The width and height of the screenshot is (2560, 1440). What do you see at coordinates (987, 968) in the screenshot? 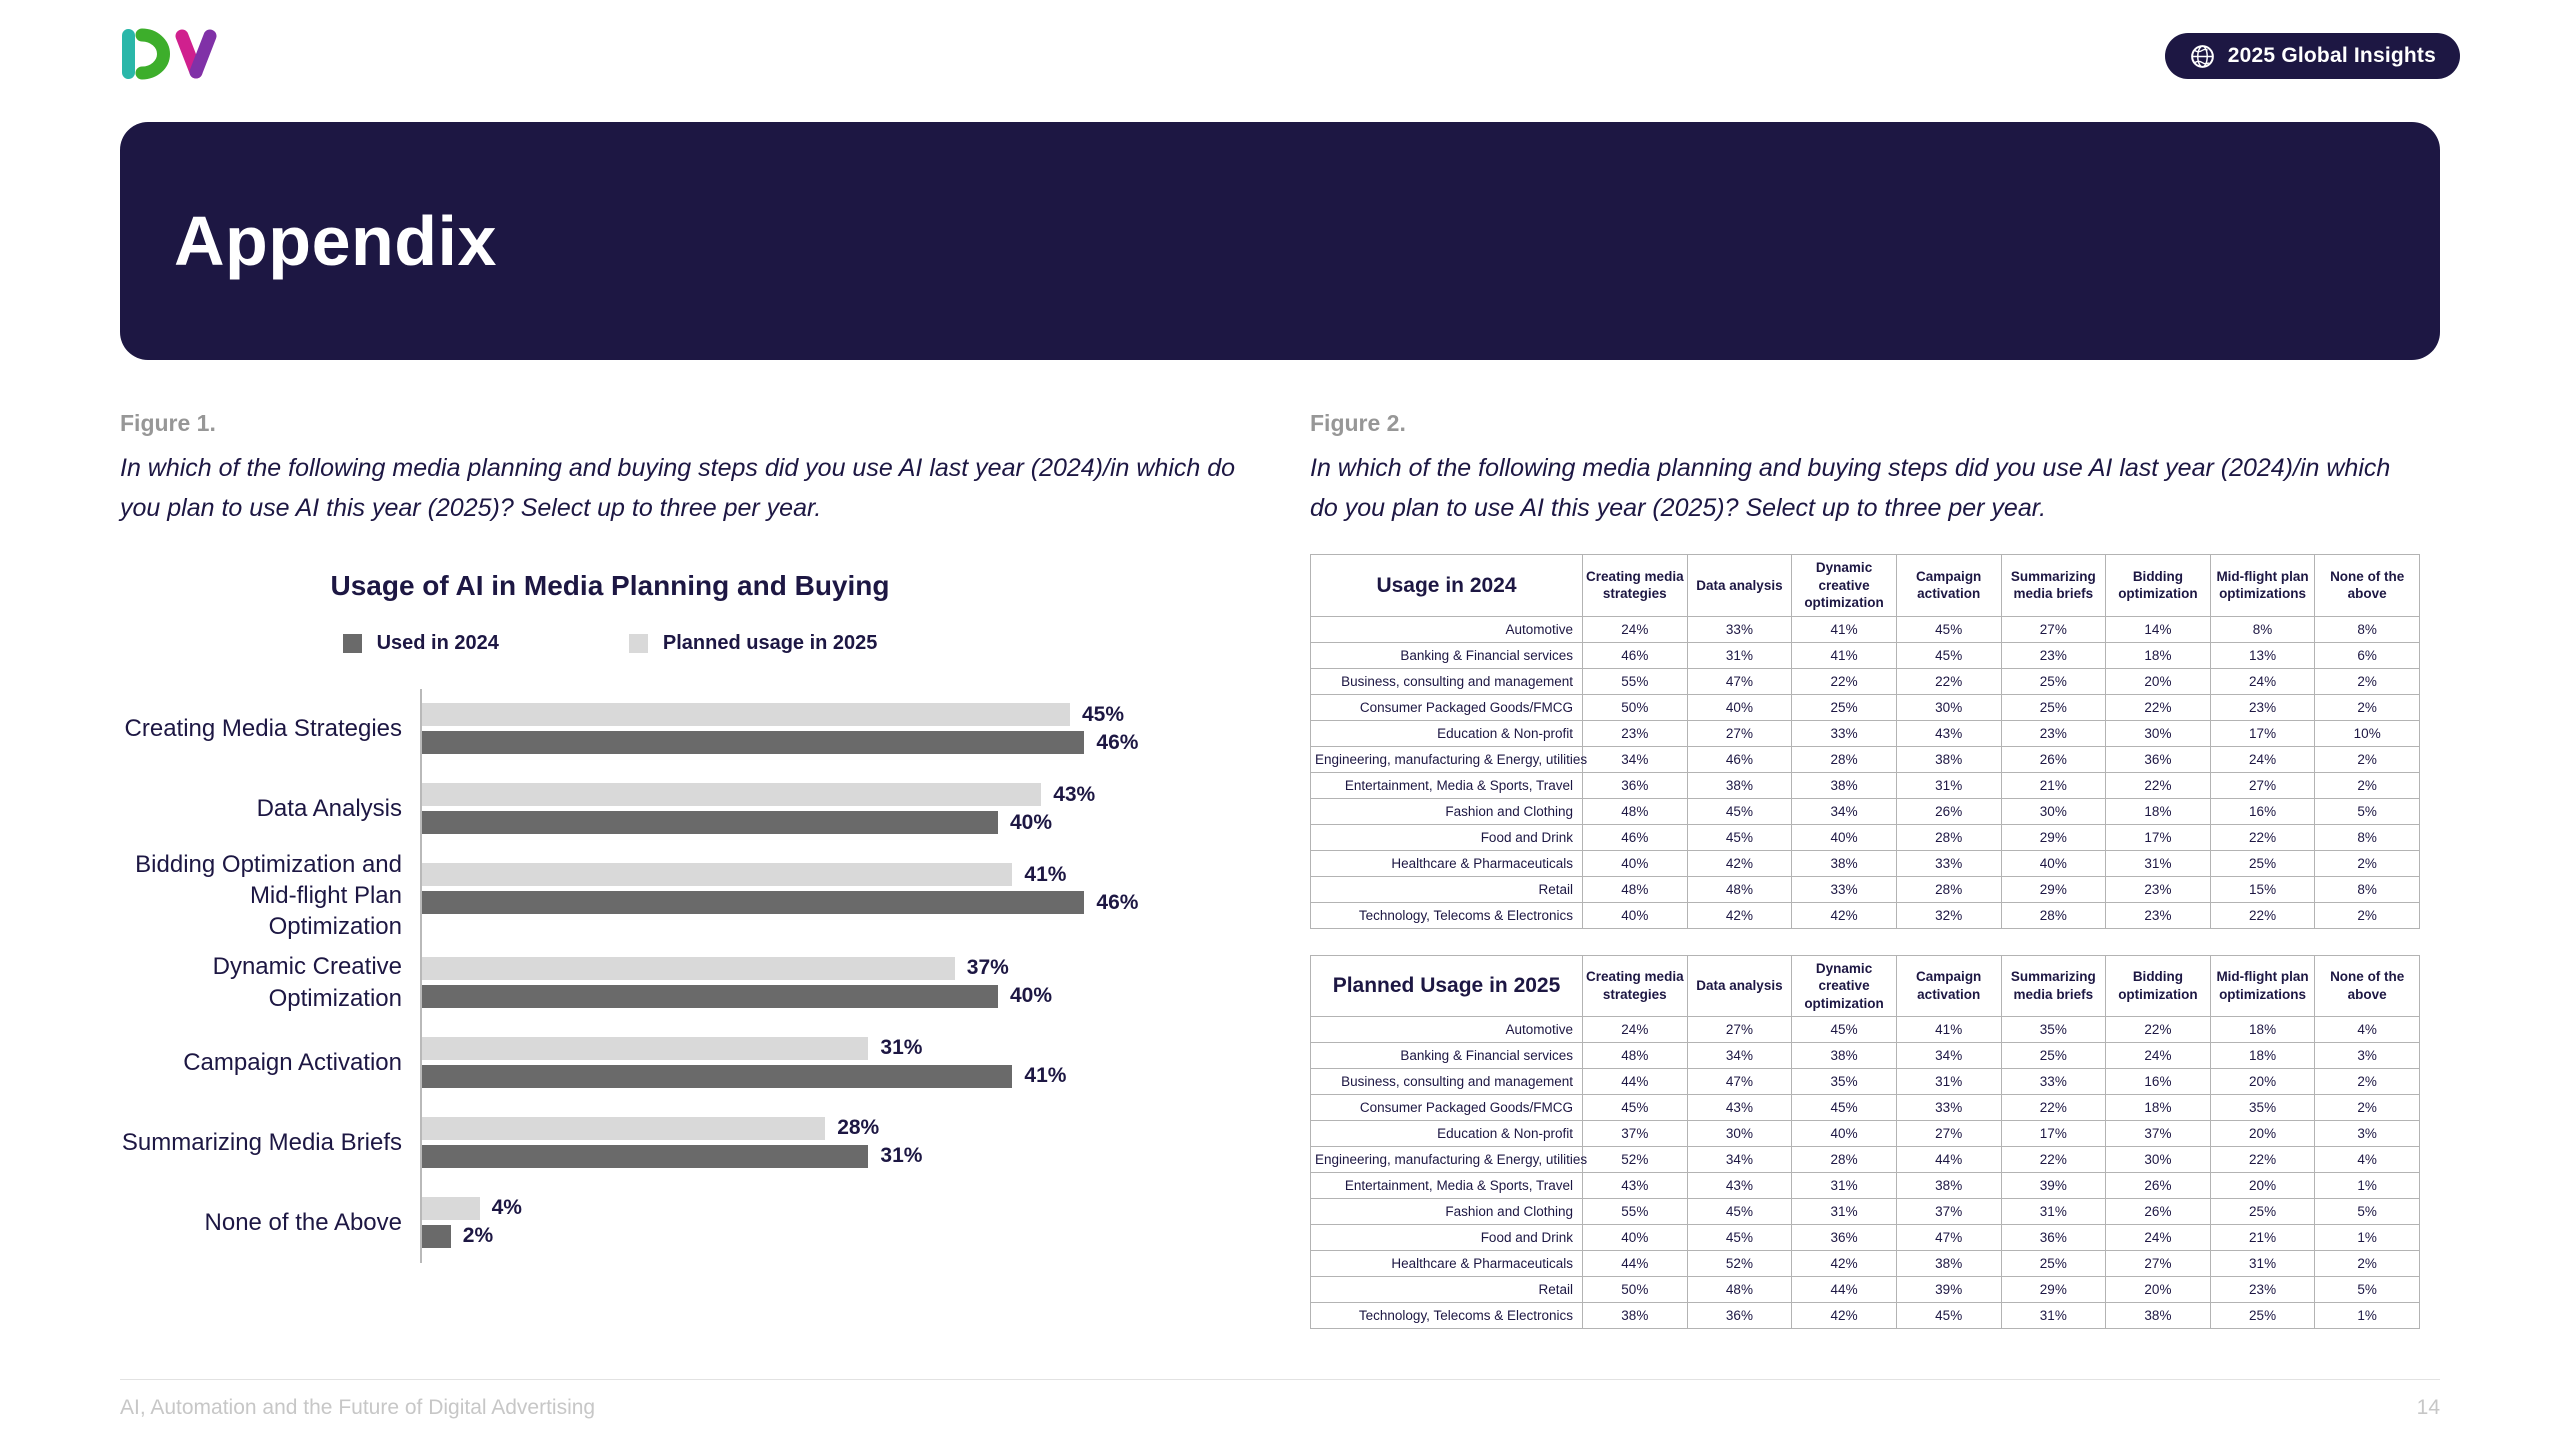
I see `chart-bar-value: 37%` at bounding box center [987, 968].